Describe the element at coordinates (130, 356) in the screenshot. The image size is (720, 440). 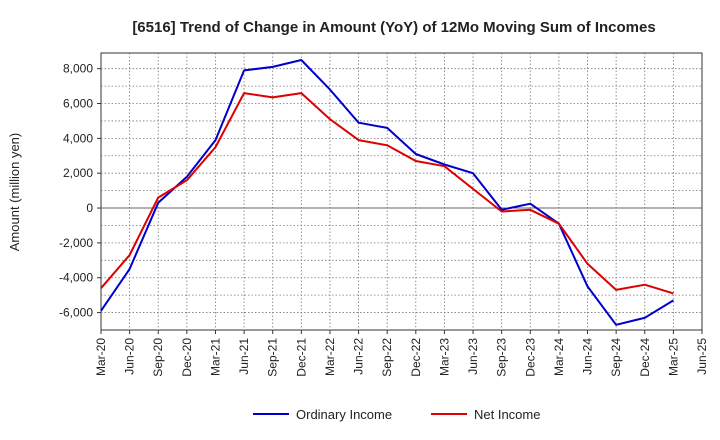
I see `x-tick-label: Jun-20` at that location.